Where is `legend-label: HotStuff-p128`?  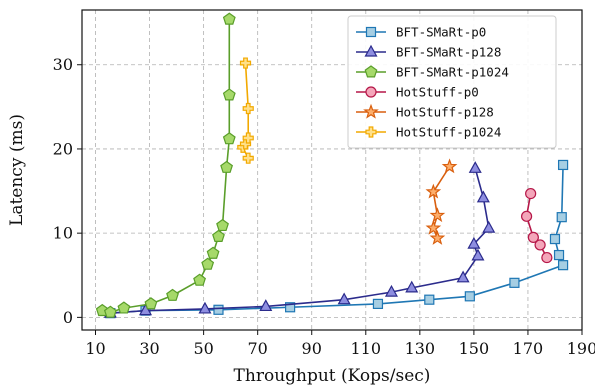 legend-label: HotStuff-p128 is located at coordinates (445, 112).